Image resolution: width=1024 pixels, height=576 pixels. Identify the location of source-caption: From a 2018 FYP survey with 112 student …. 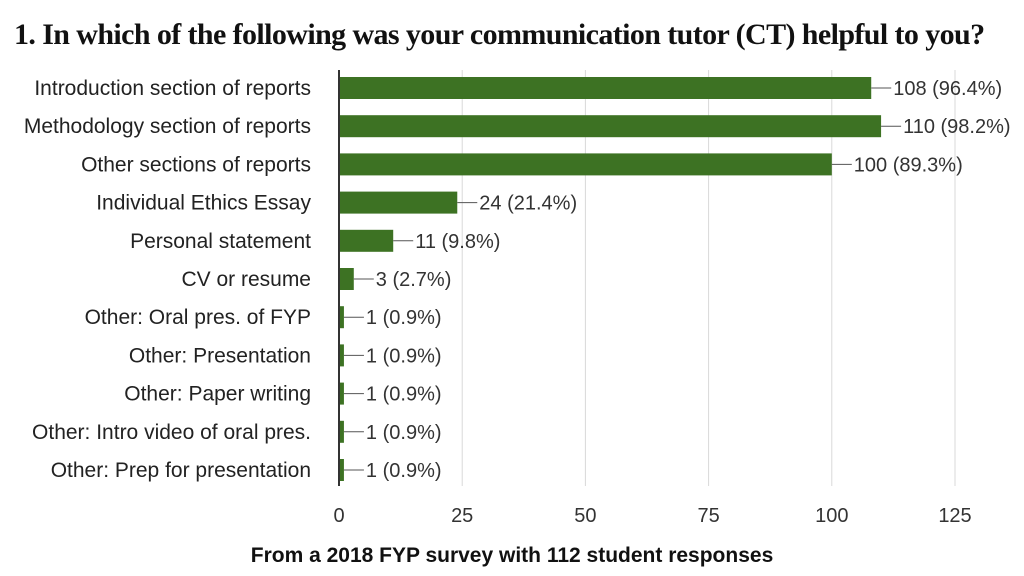
(512, 555).